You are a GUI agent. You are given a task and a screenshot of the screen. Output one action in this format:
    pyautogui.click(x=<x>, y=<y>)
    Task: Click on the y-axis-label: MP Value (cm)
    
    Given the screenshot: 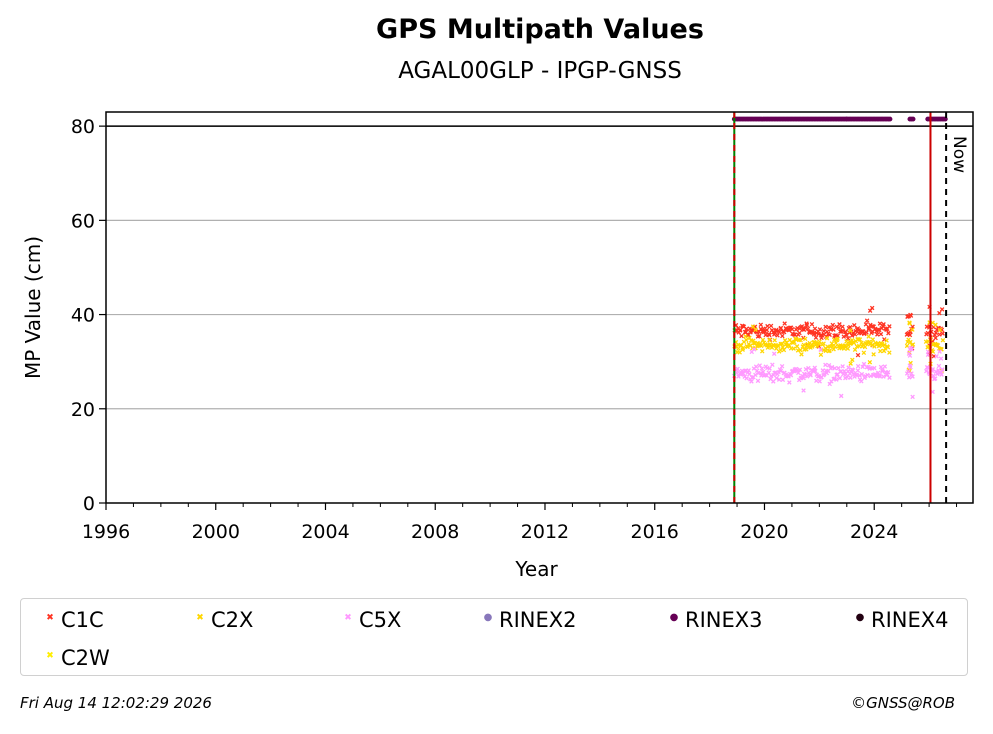 What is the action you would take?
    pyautogui.click(x=33, y=307)
    